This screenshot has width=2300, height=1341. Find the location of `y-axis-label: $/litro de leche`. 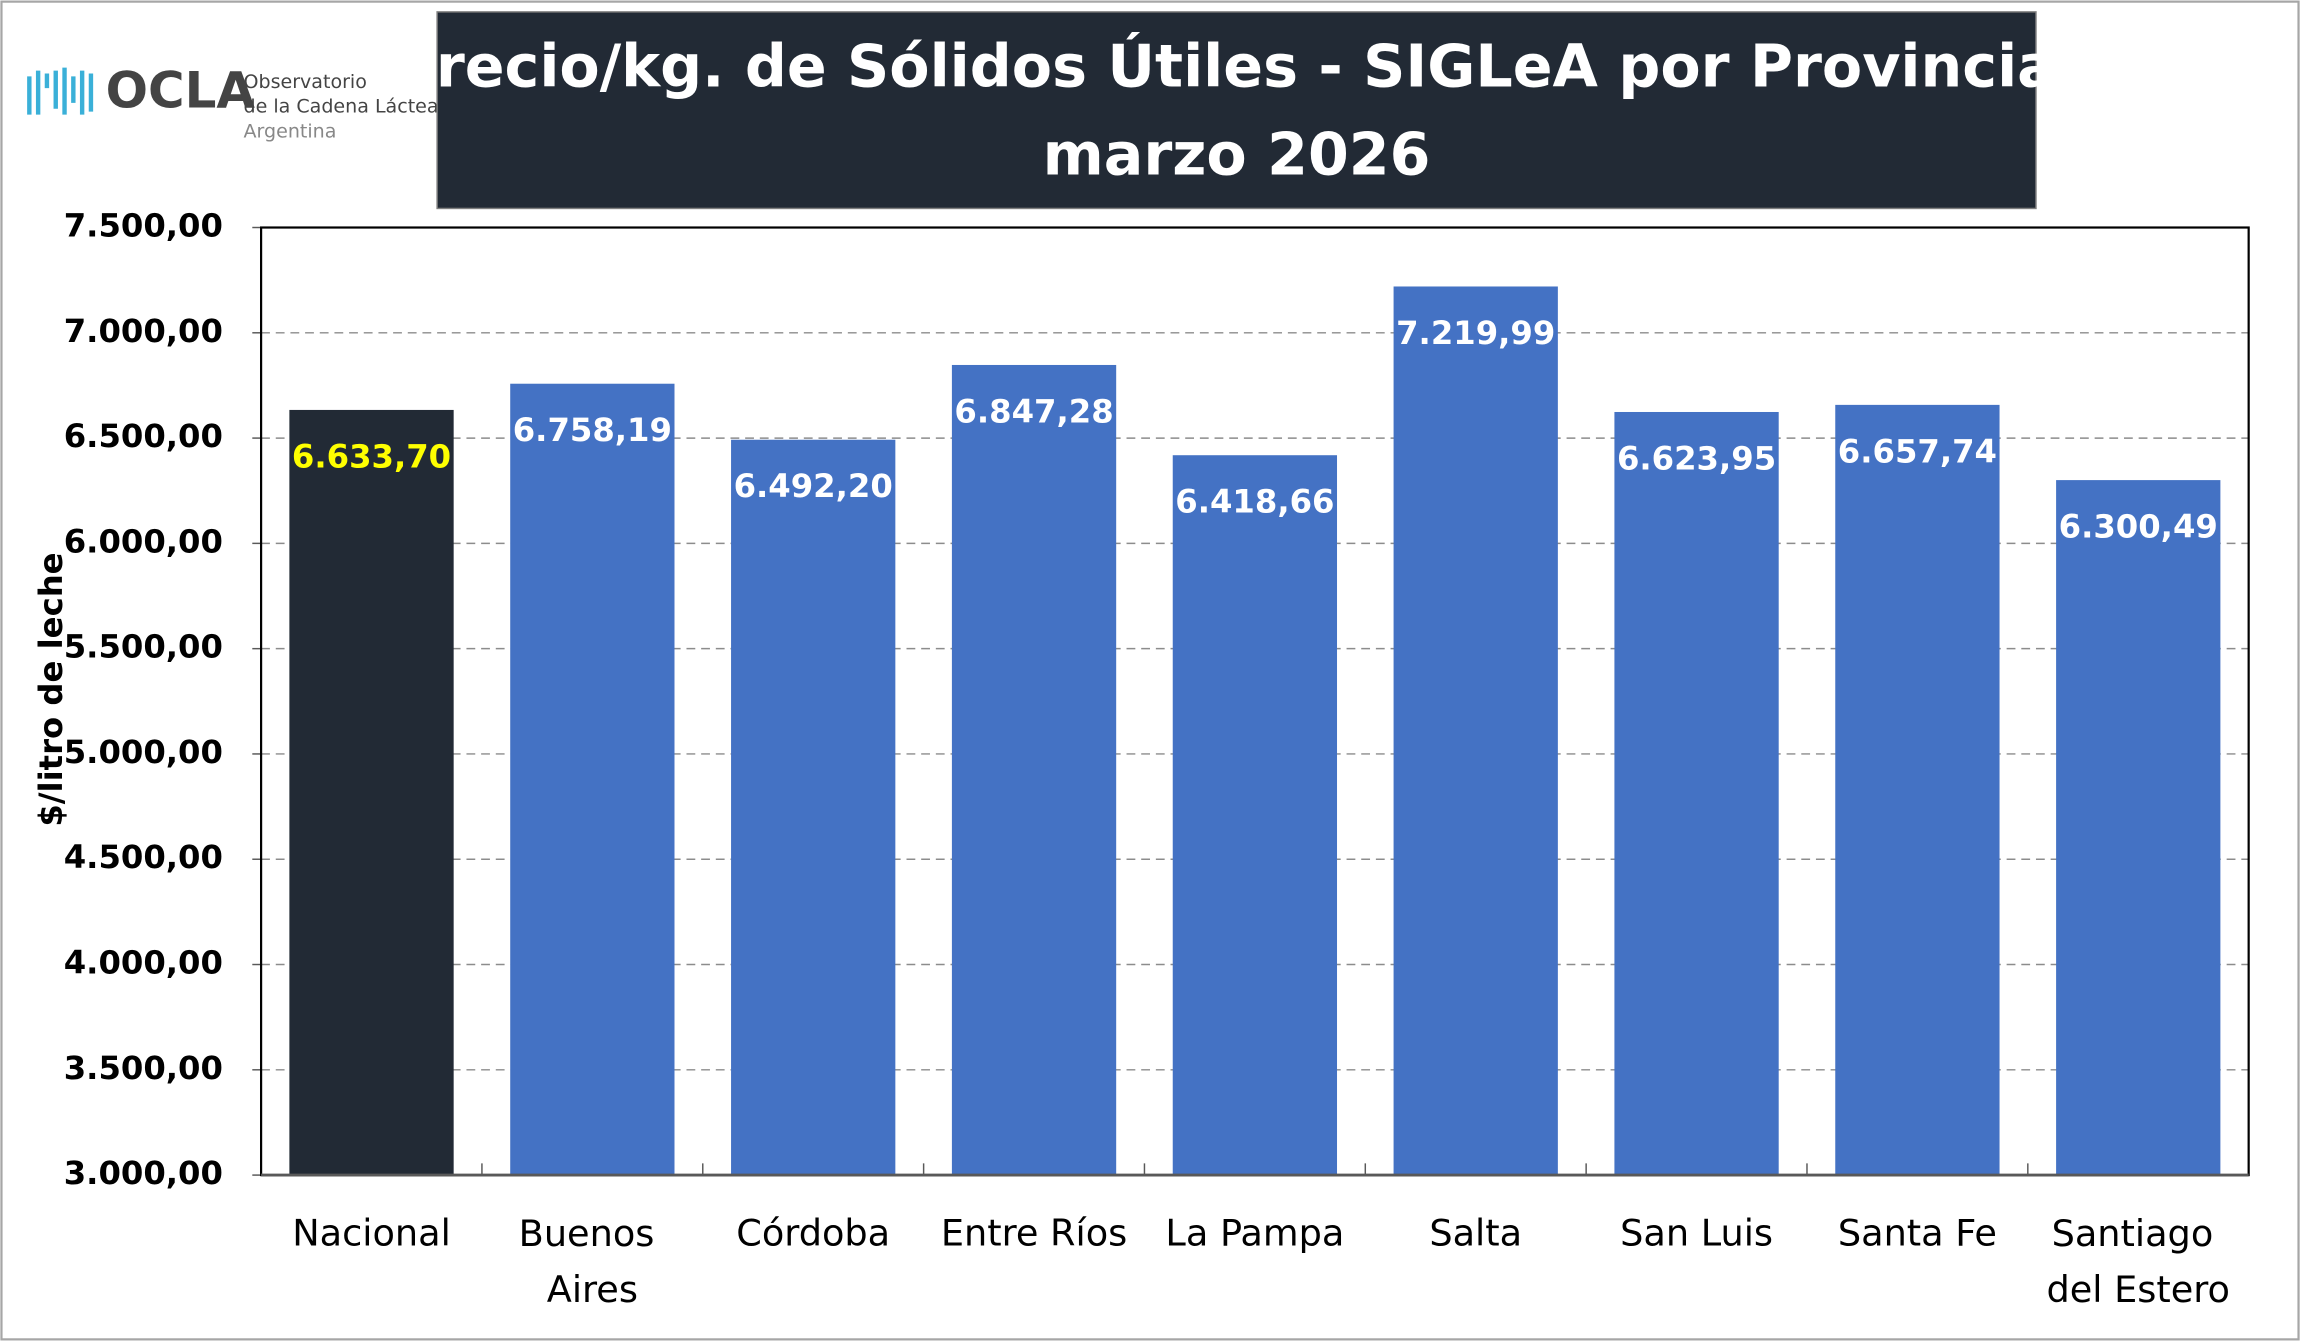

y-axis-label: $/litro de leche is located at coordinates (51, 689).